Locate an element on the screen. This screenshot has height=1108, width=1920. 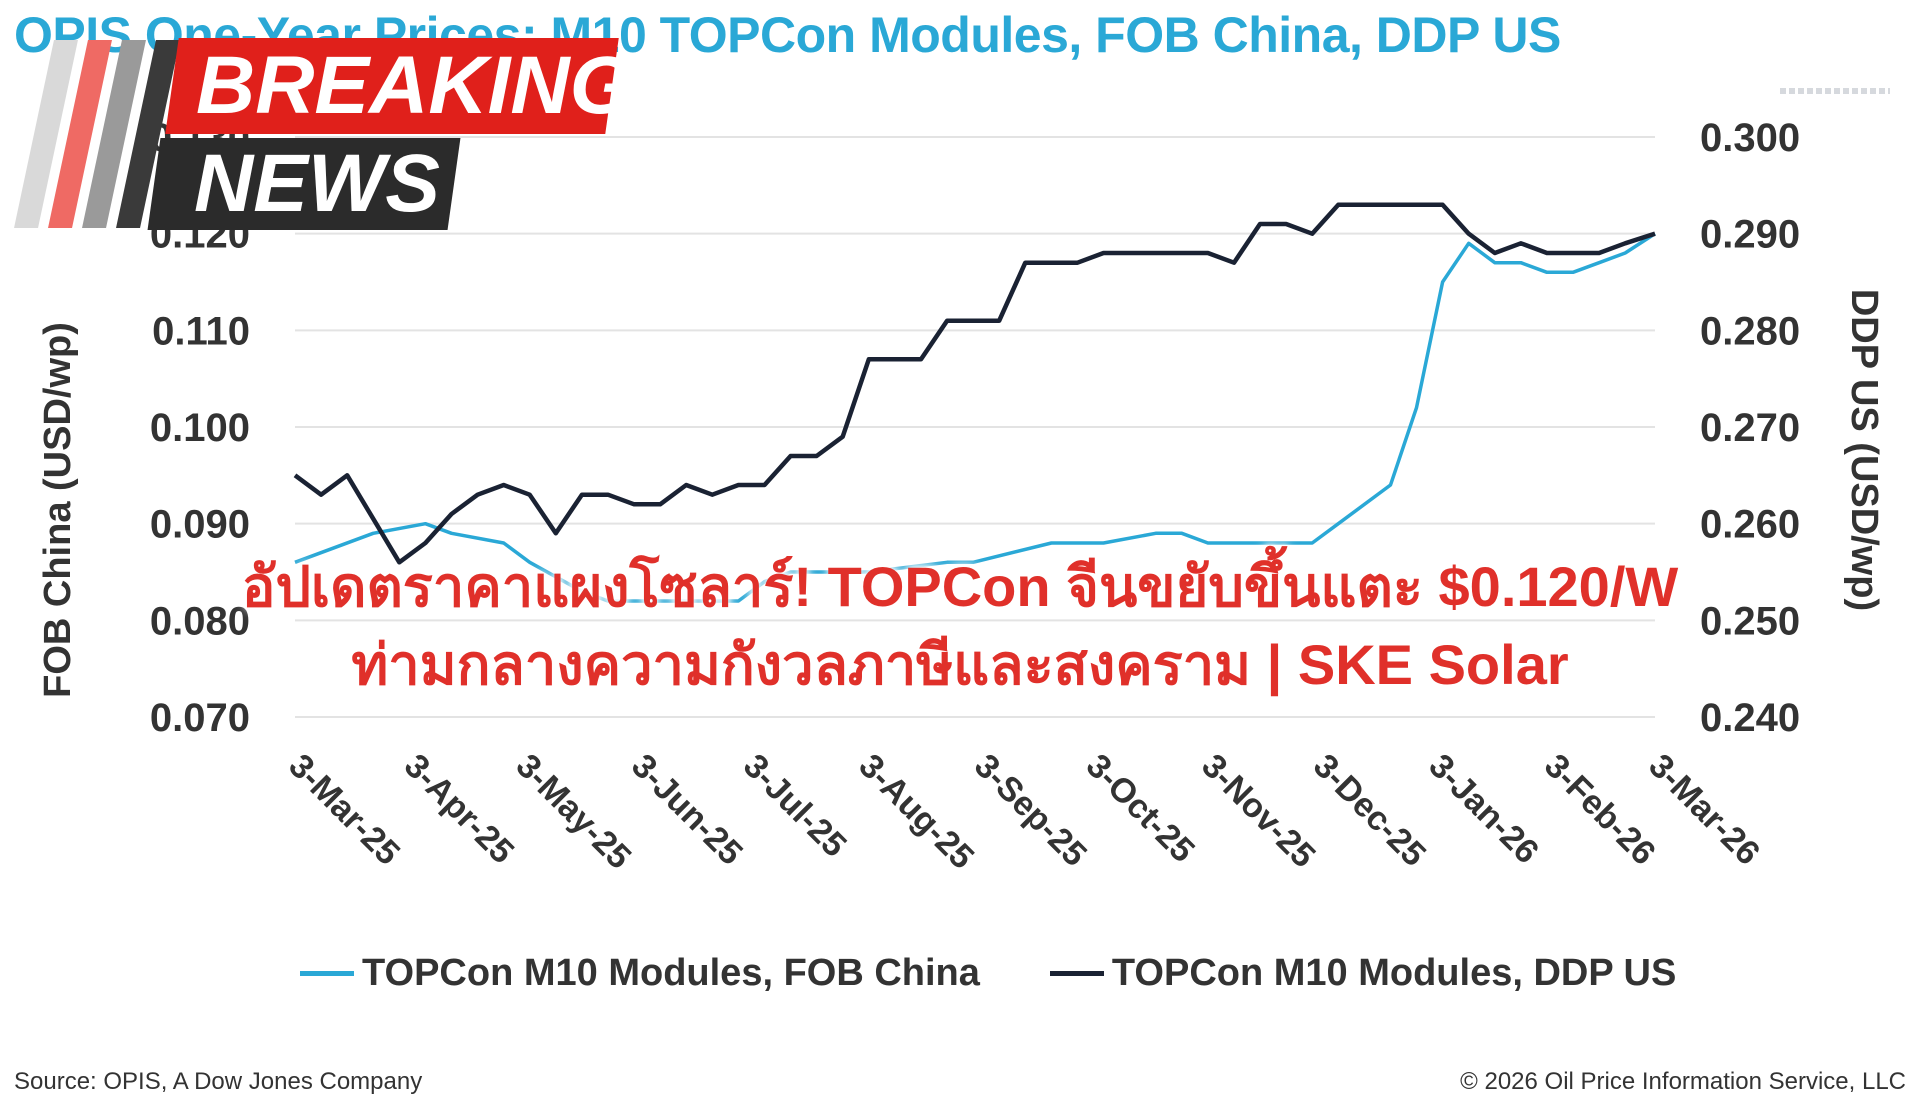
left-tick-label: 0.080 is located at coordinates (200, 621).